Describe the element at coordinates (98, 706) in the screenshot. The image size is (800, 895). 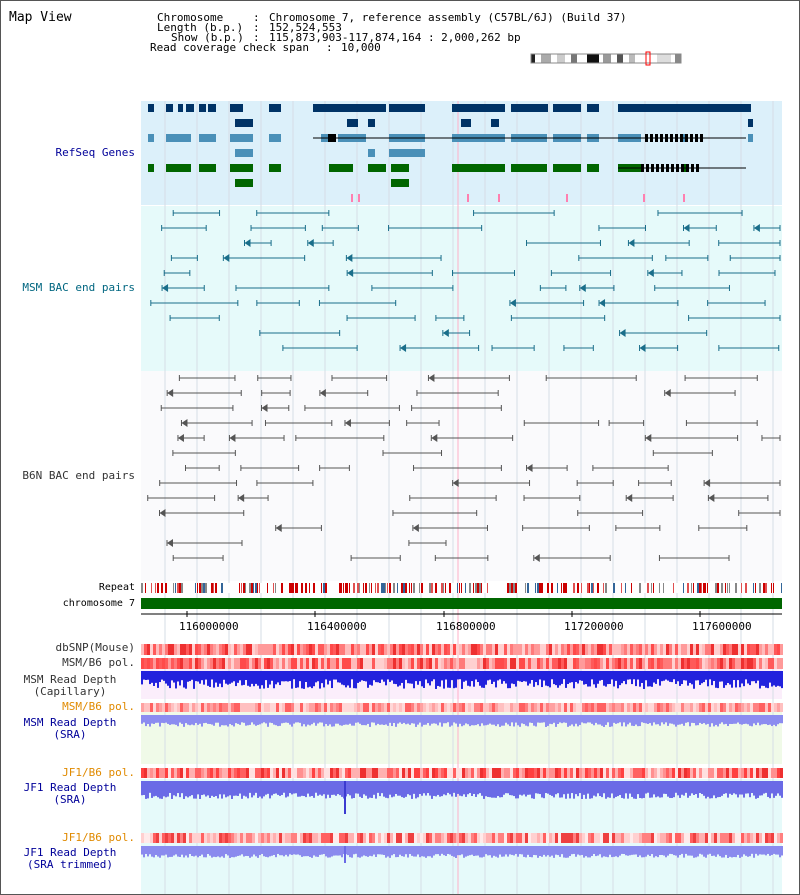
I see `track-label-msm-b6-pol-sra: MSM/B6 pol.` at that location.